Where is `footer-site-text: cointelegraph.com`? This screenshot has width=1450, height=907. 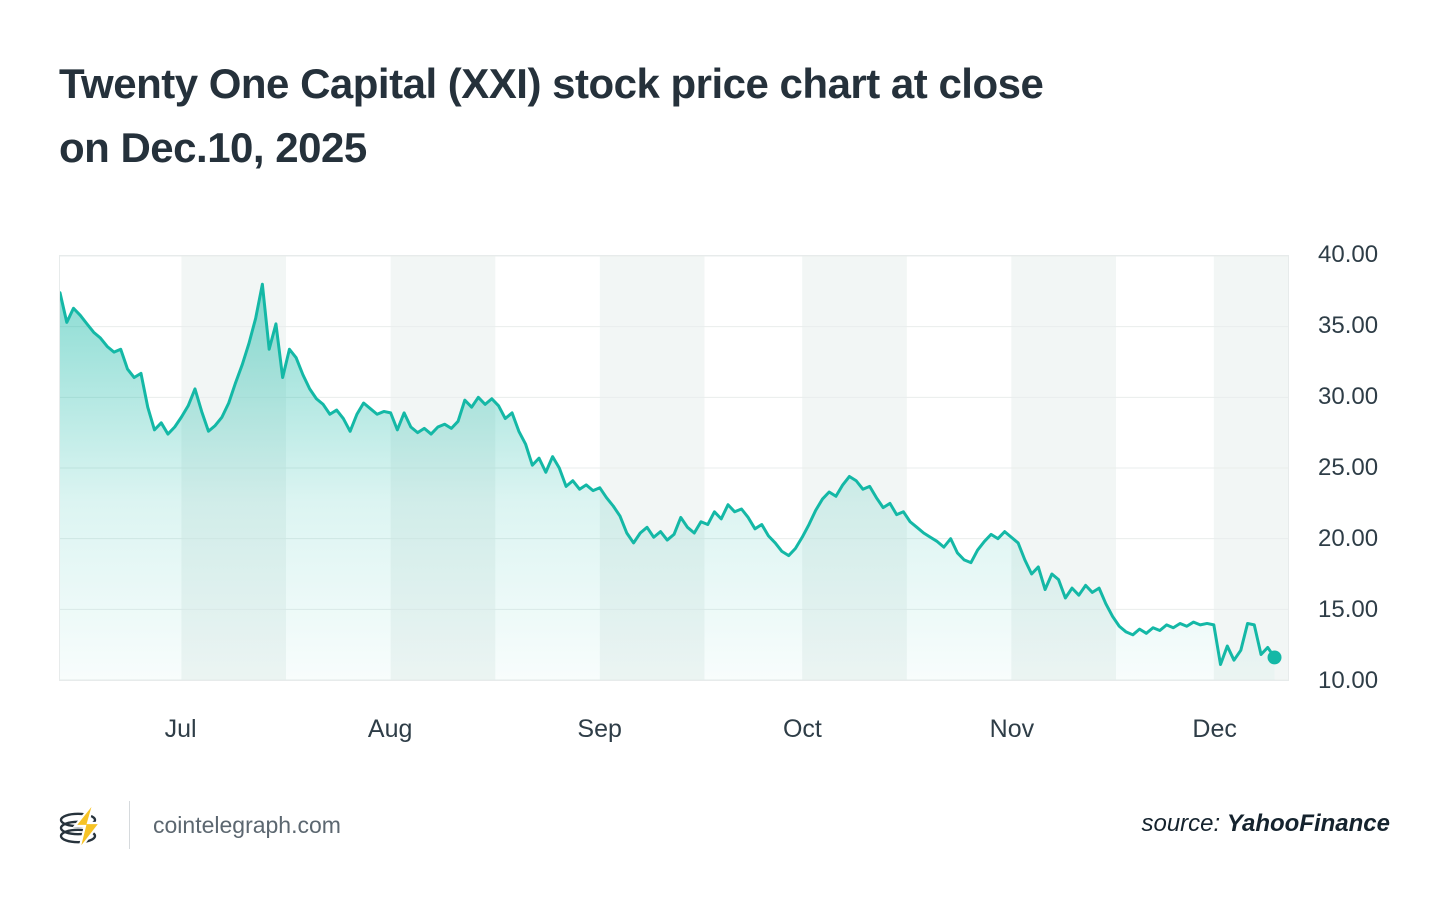
footer-site-text: cointelegraph.com is located at coordinates (247, 825).